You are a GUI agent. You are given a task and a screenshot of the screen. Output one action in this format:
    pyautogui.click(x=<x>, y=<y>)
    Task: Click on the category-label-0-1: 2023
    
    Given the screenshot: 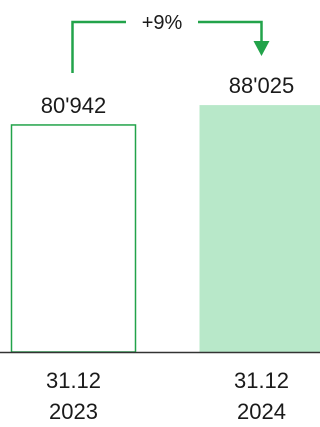 What is the action you would take?
    pyautogui.click(x=73, y=411)
    